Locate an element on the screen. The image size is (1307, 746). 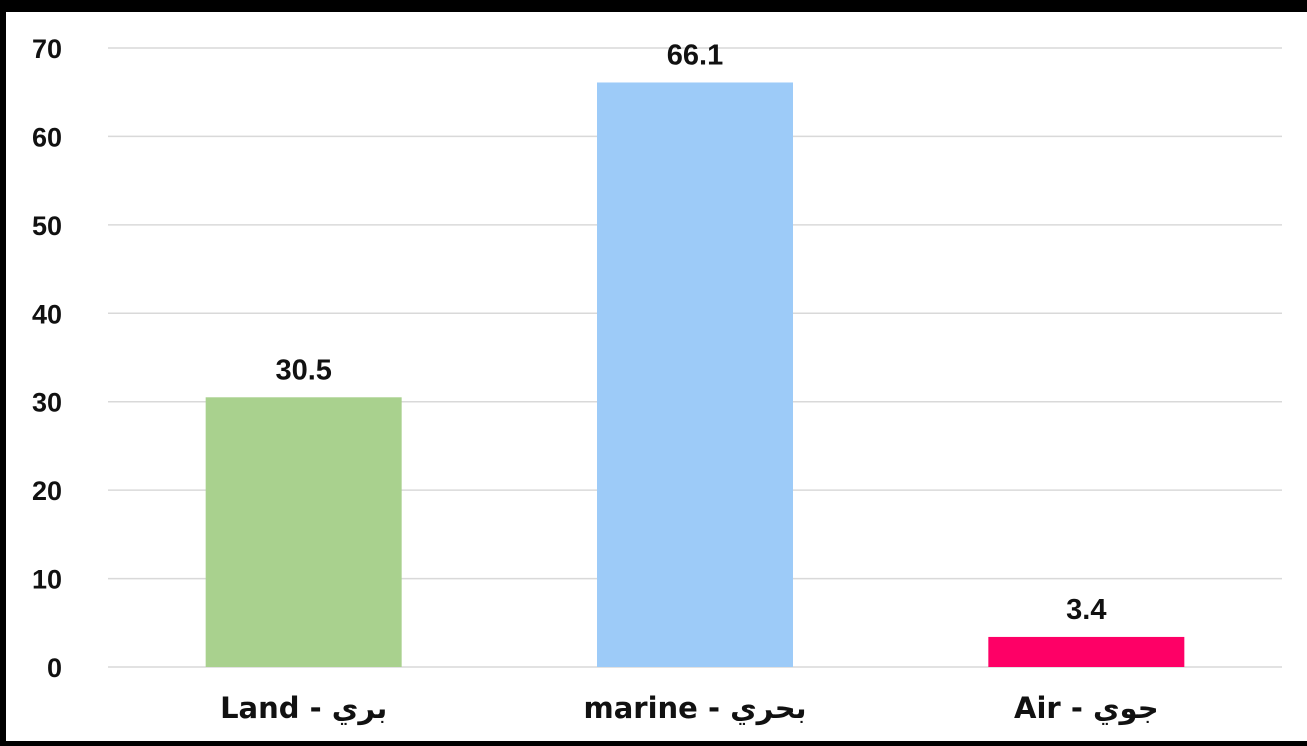
category-label: Air - جوي is located at coordinates (1086, 708).